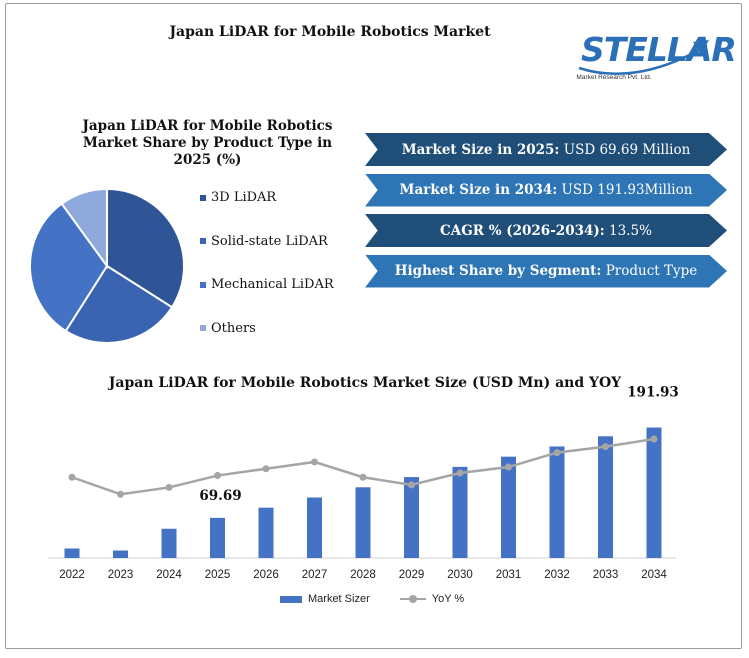  I want to click on bar-2034, so click(654, 492).